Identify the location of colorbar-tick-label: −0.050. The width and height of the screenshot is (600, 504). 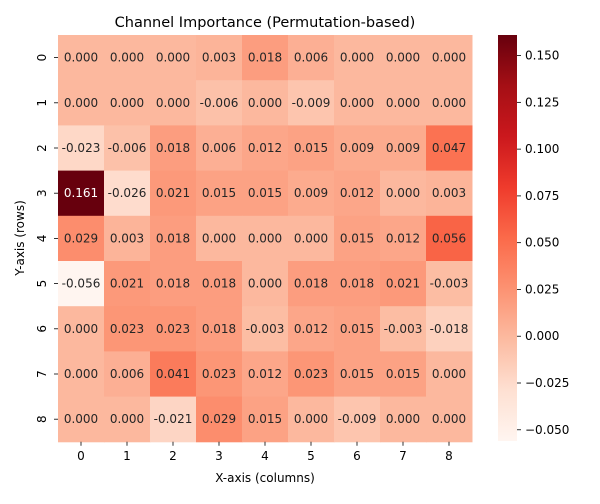
(547, 430).